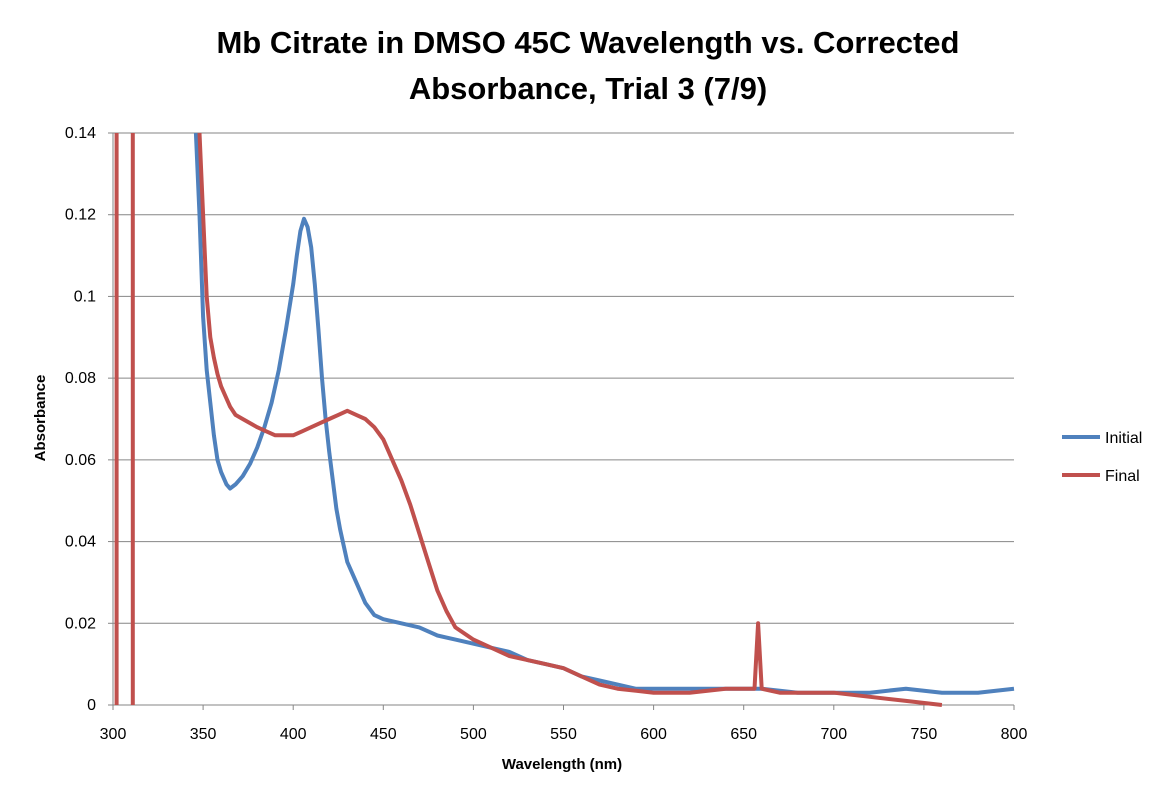  I want to click on legend-label-initial: Initial, so click(1123, 438).